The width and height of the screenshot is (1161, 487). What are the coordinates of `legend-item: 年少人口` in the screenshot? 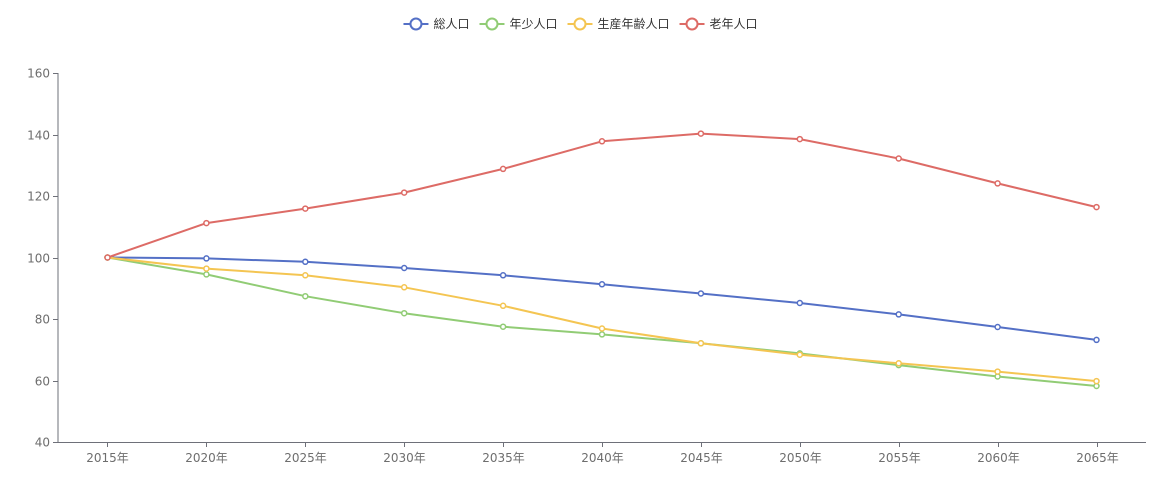 It's located at (518, 24).